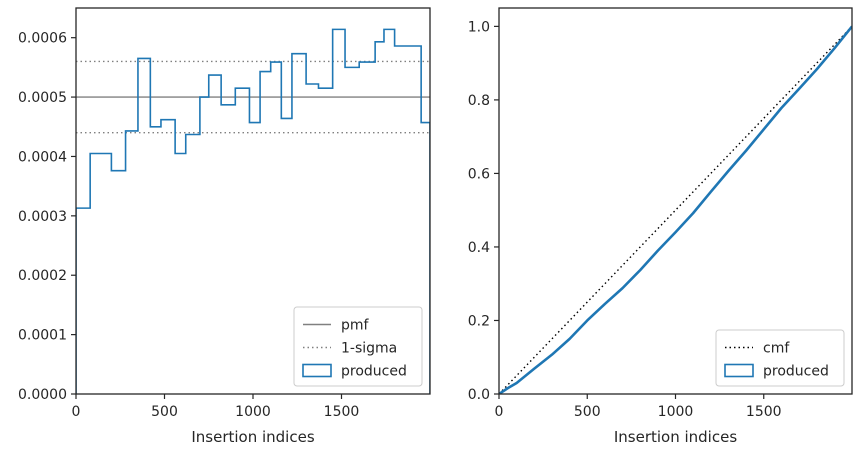 Image resolution: width=861 pixels, height=457 pixels. I want to click on y-tick-label: 1.0, so click(479, 27).